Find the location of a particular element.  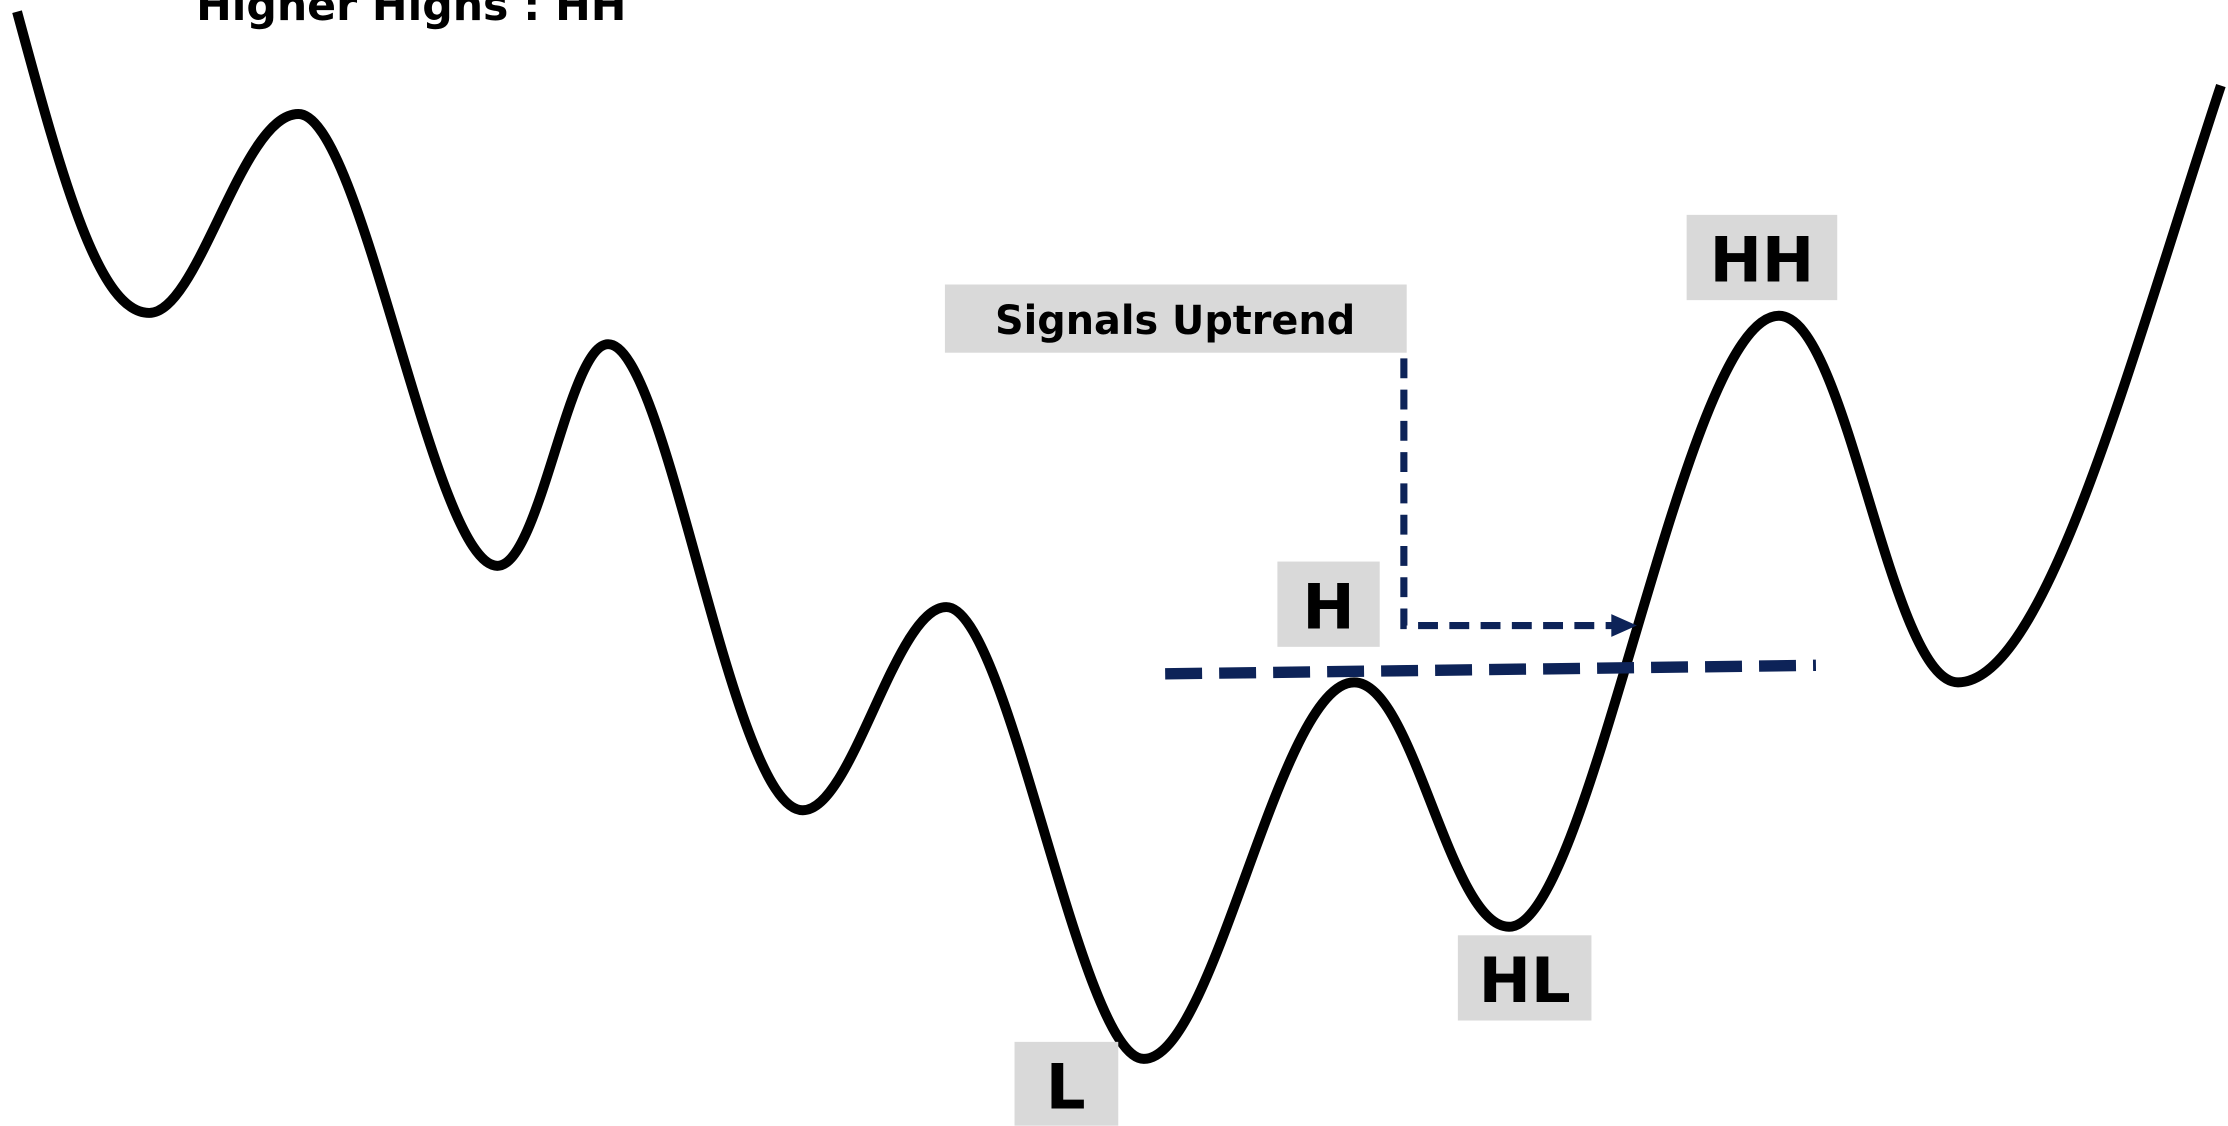

l-label: L is located at coordinates (1066, 1087).